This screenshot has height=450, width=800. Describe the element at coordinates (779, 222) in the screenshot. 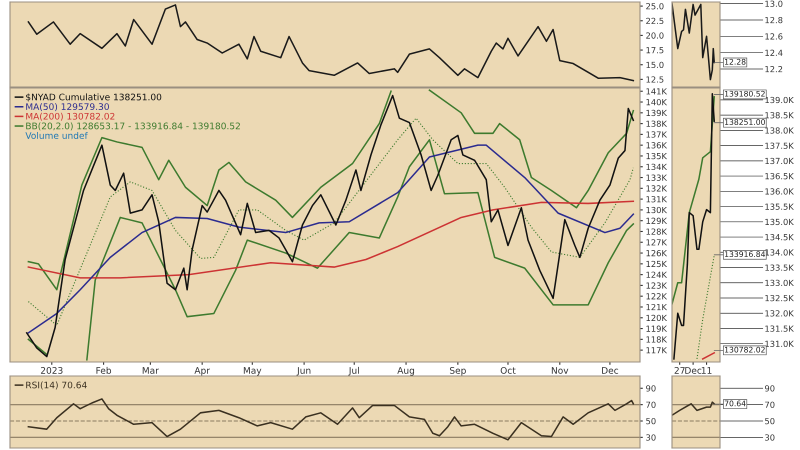

I see `y-tick-label: 135.0K` at that location.